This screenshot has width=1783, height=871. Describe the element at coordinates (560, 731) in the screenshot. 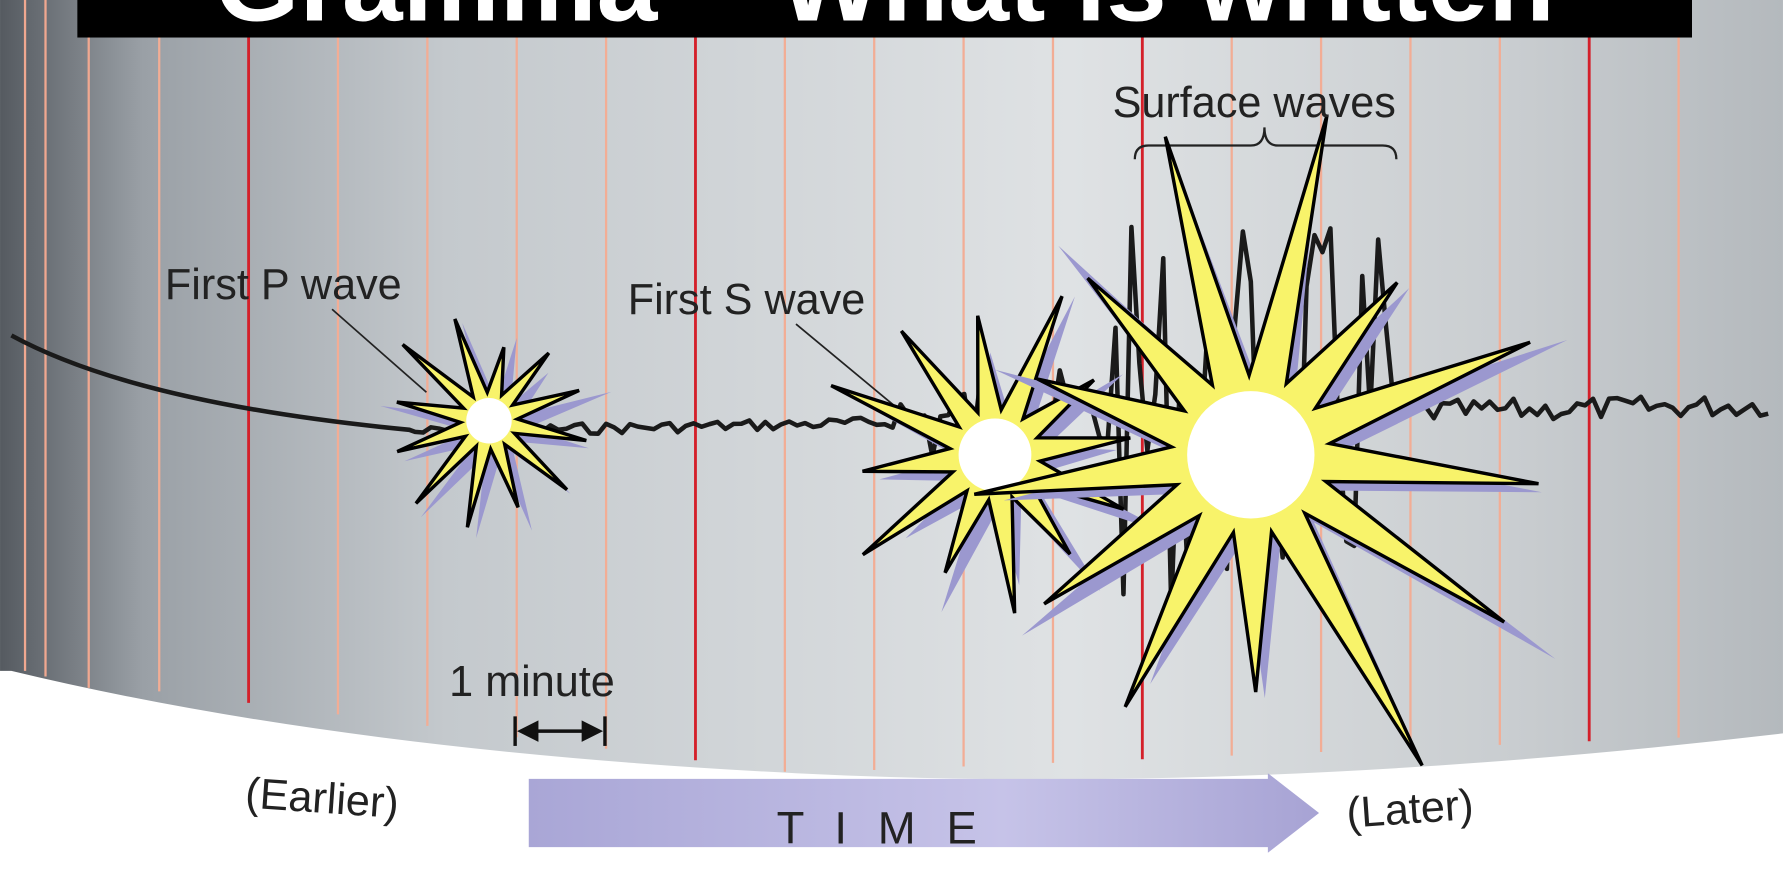

I see `minute-scale` at that location.